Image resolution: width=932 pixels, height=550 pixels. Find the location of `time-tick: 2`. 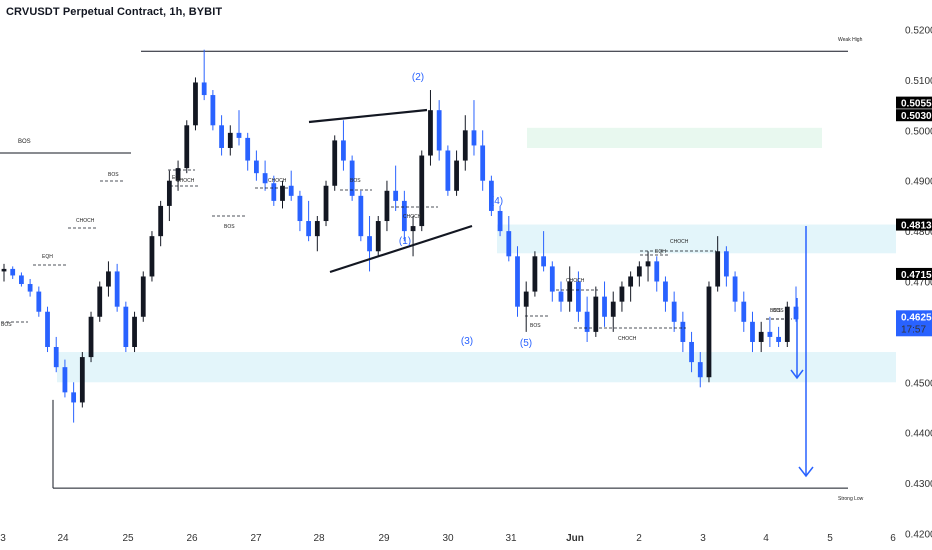

time-tick: 2 is located at coordinates (639, 538).